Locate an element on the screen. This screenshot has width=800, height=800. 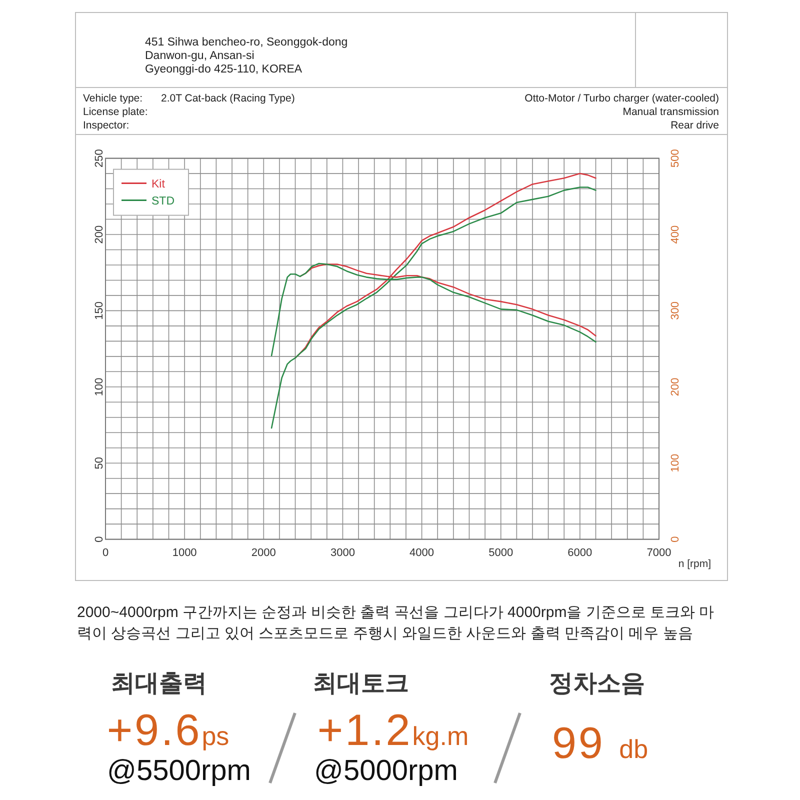
annotation: Vehicle type: is located at coordinates (113, 98).